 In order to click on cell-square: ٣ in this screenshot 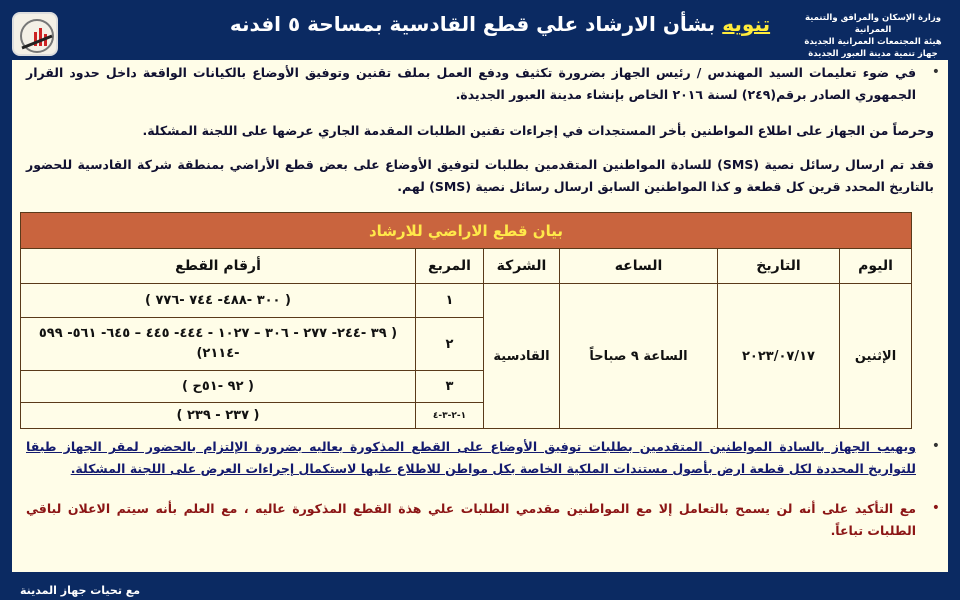, I will do `click(449, 386)`.